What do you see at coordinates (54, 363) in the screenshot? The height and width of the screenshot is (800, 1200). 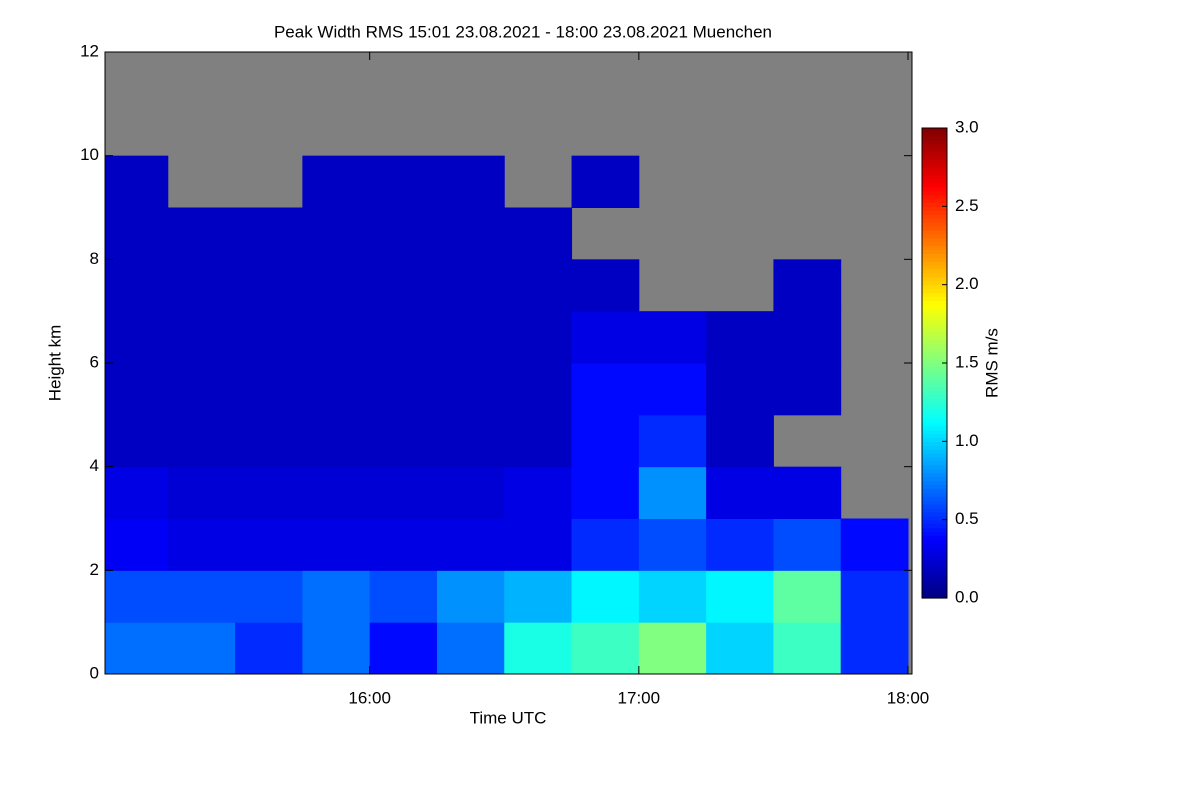 I see `y-axis-label: Height km` at bounding box center [54, 363].